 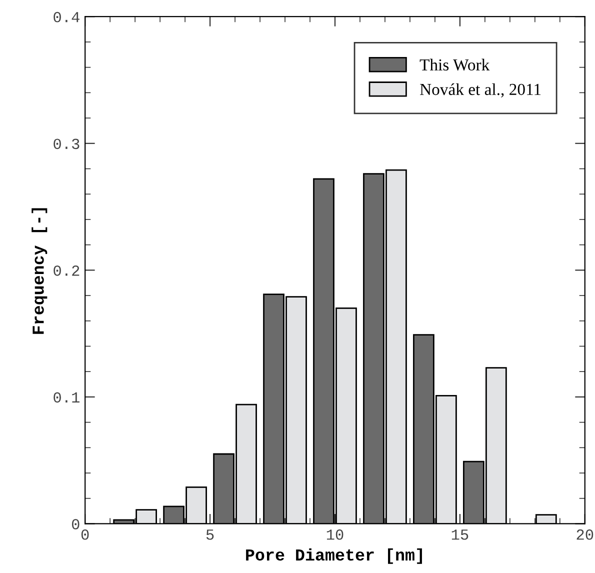 I want to click on y-tick-label: 0, so click(x=76, y=524).